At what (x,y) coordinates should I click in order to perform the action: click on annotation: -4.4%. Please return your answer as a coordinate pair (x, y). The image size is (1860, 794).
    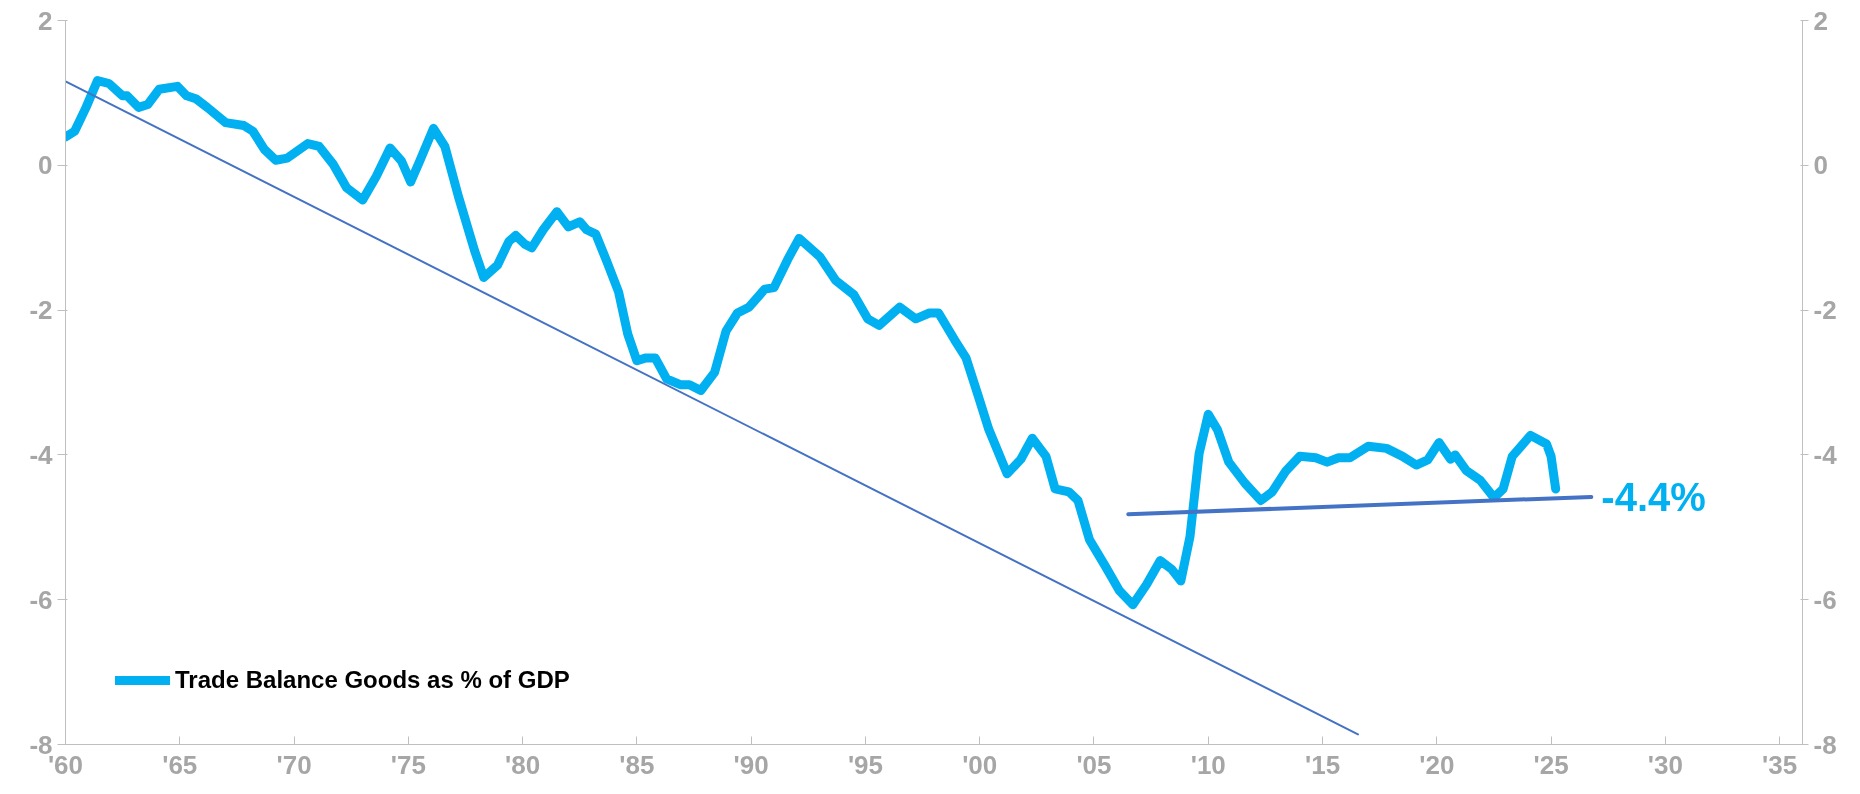
    Looking at the image, I should click on (1653, 496).